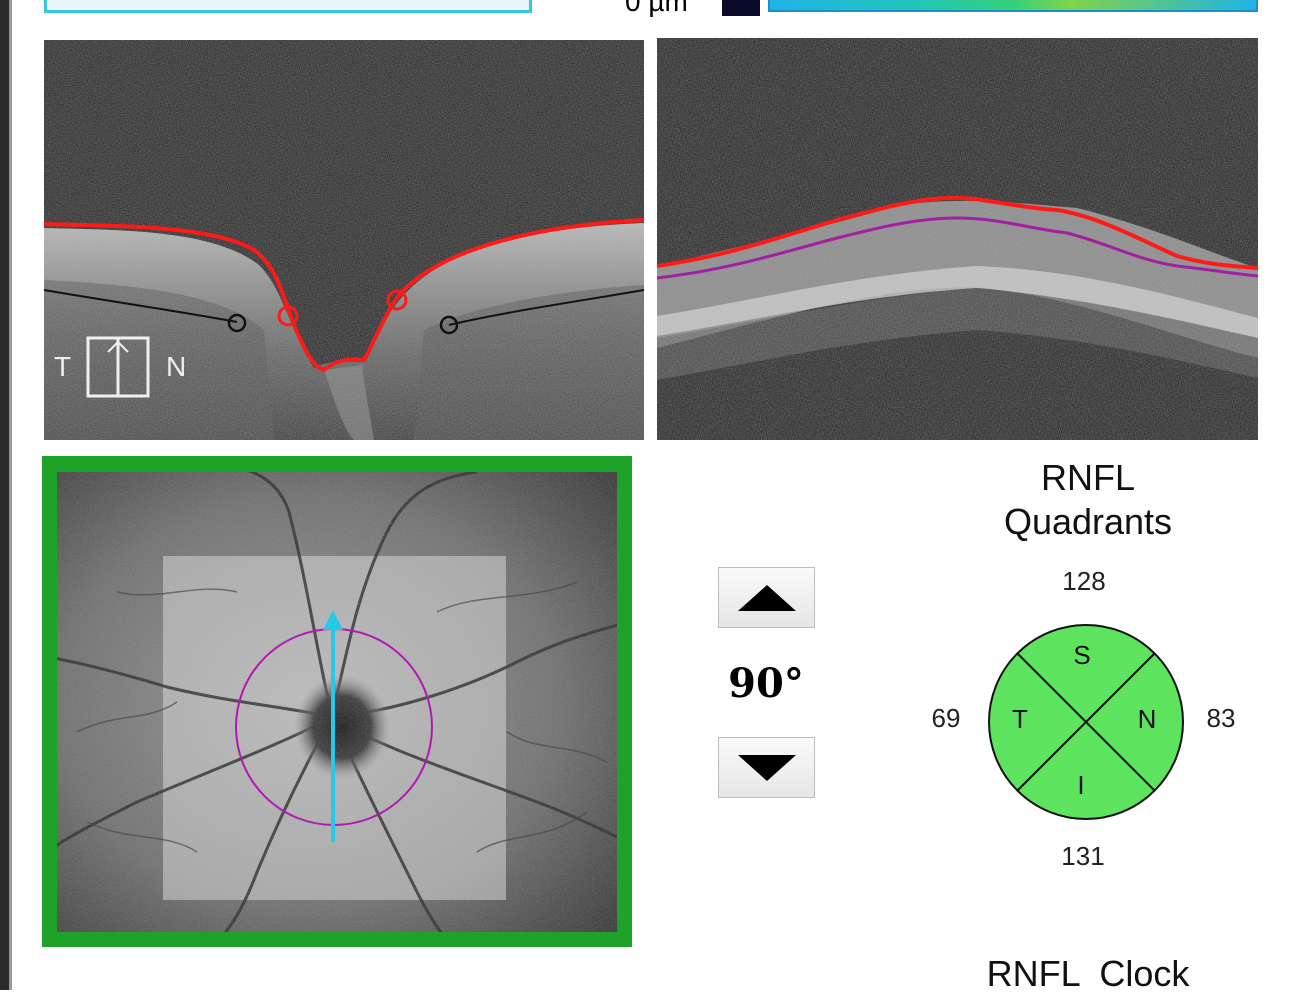 The height and width of the screenshot is (995, 1313). I want to click on ilm-boundary-line, so click(344, 295).